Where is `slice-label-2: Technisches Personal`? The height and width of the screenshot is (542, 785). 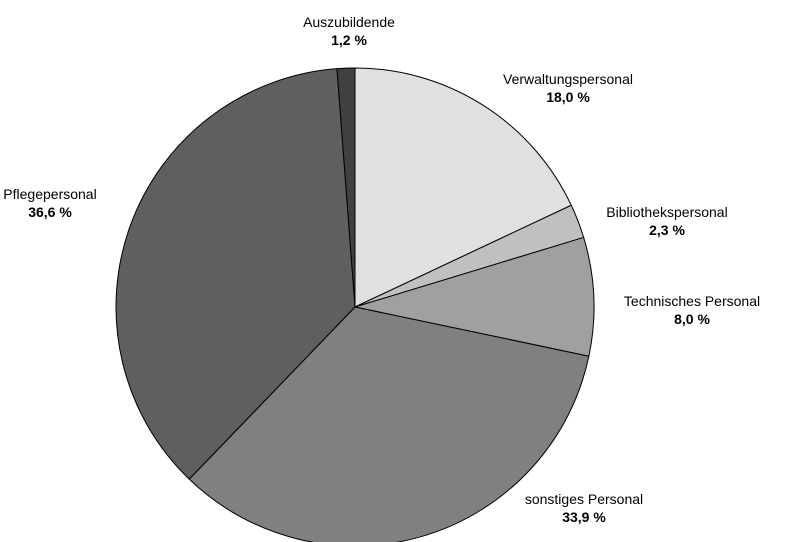
slice-label-2: Technisches Personal is located at coordinates (692, 301).